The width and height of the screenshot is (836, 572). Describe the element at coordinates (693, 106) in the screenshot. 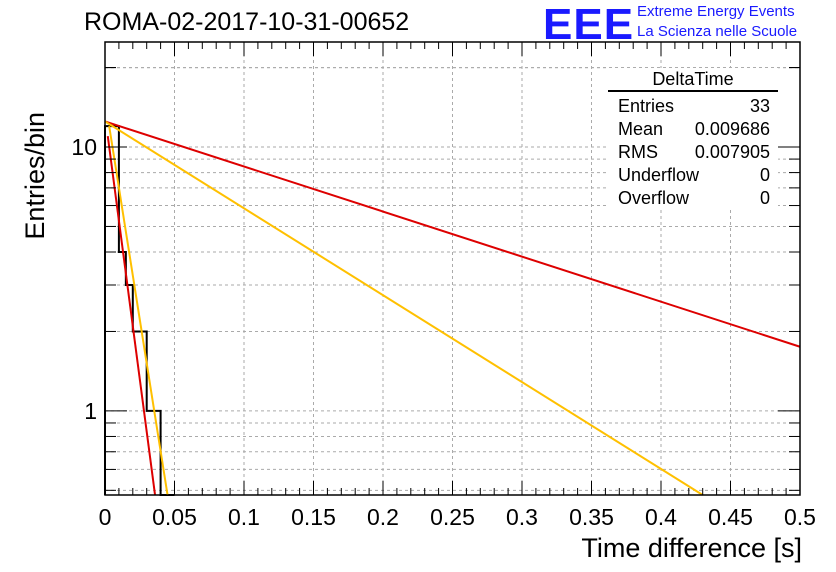

I see `stats-row: Entries 33` at that location.